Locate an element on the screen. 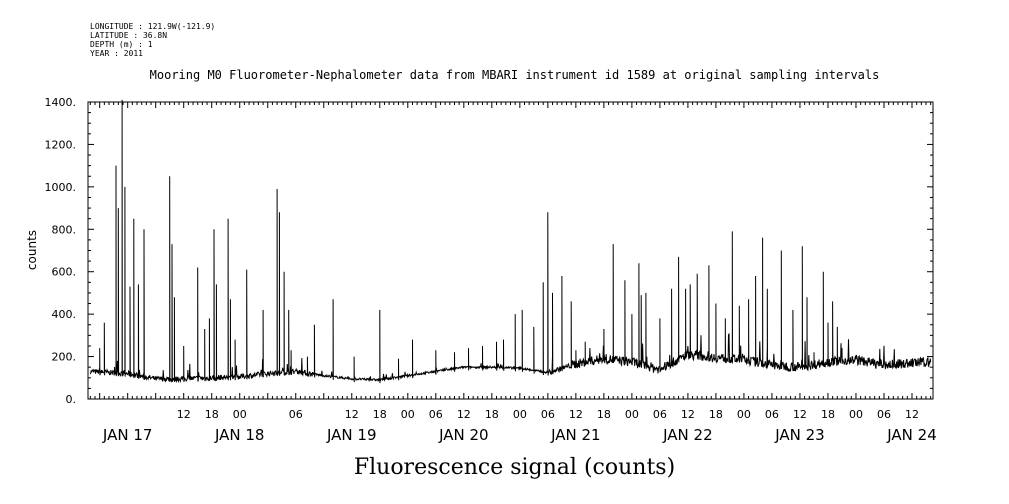  y-tick-label: 0. is located at coordinates (71, 399).